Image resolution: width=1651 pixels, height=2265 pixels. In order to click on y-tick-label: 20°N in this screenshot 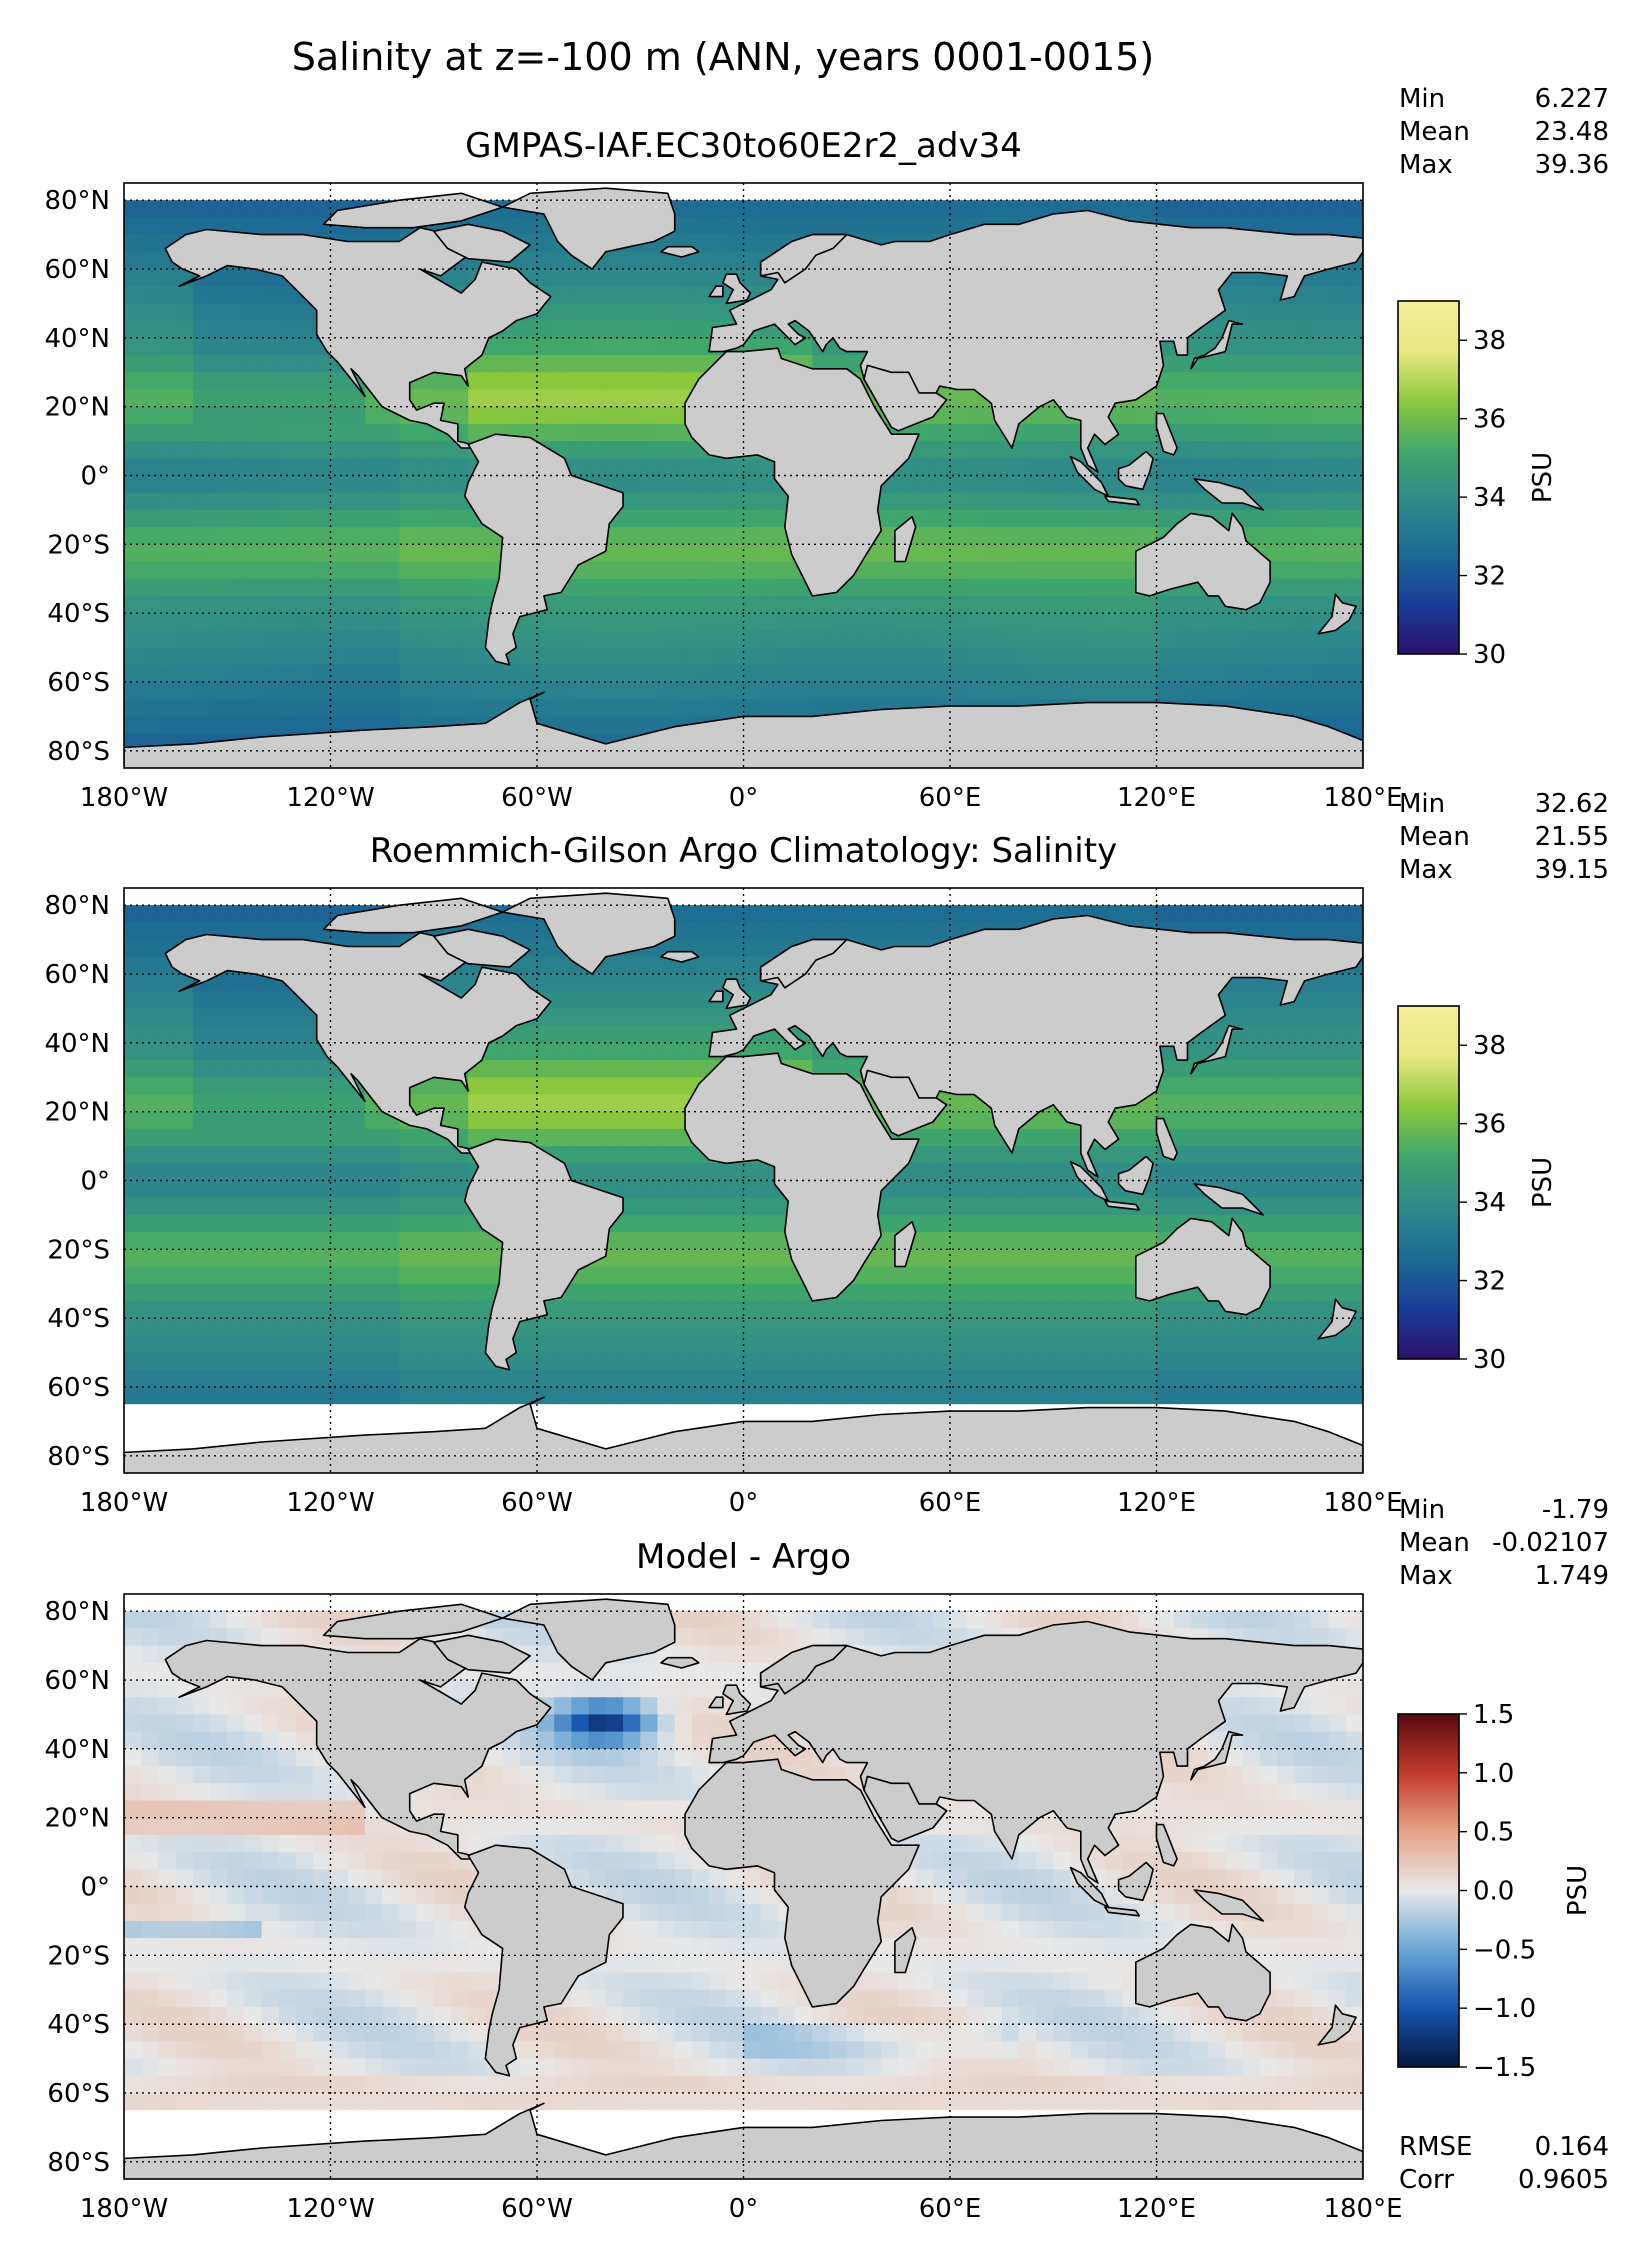, I will do `click(77, 408)`.